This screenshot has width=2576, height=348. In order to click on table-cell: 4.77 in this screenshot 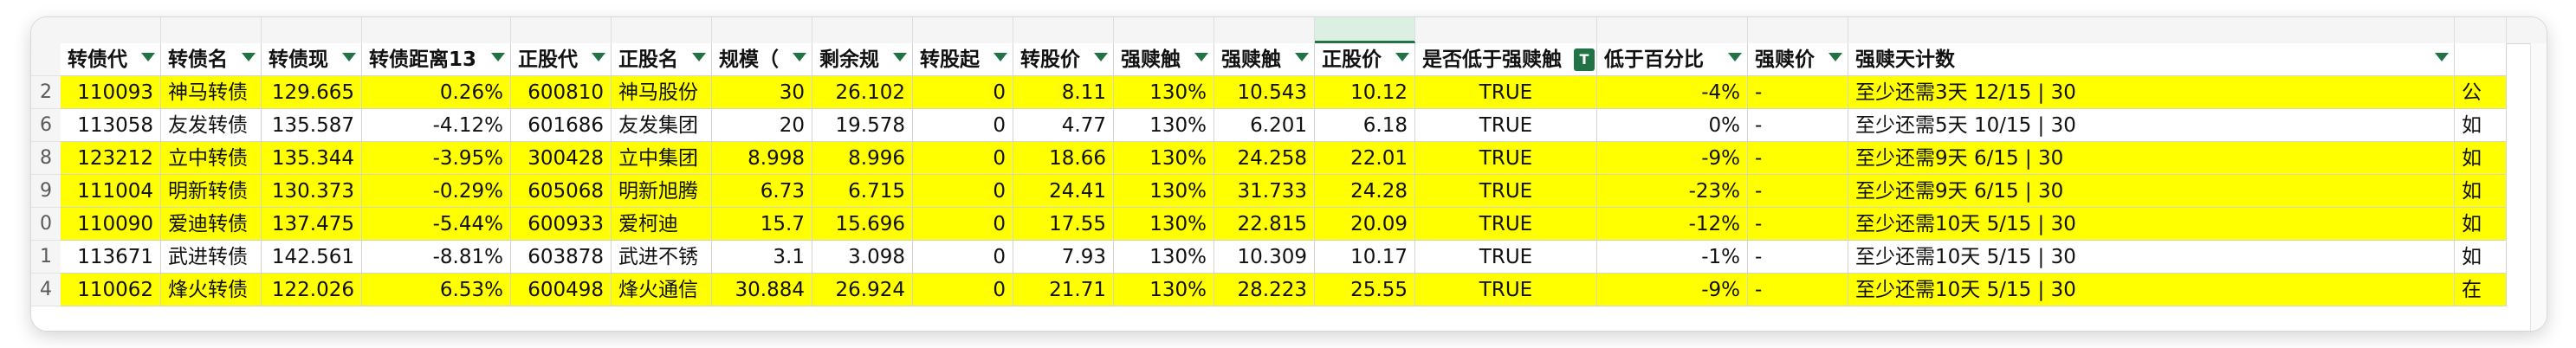, I will do `click(1063, 125)`.